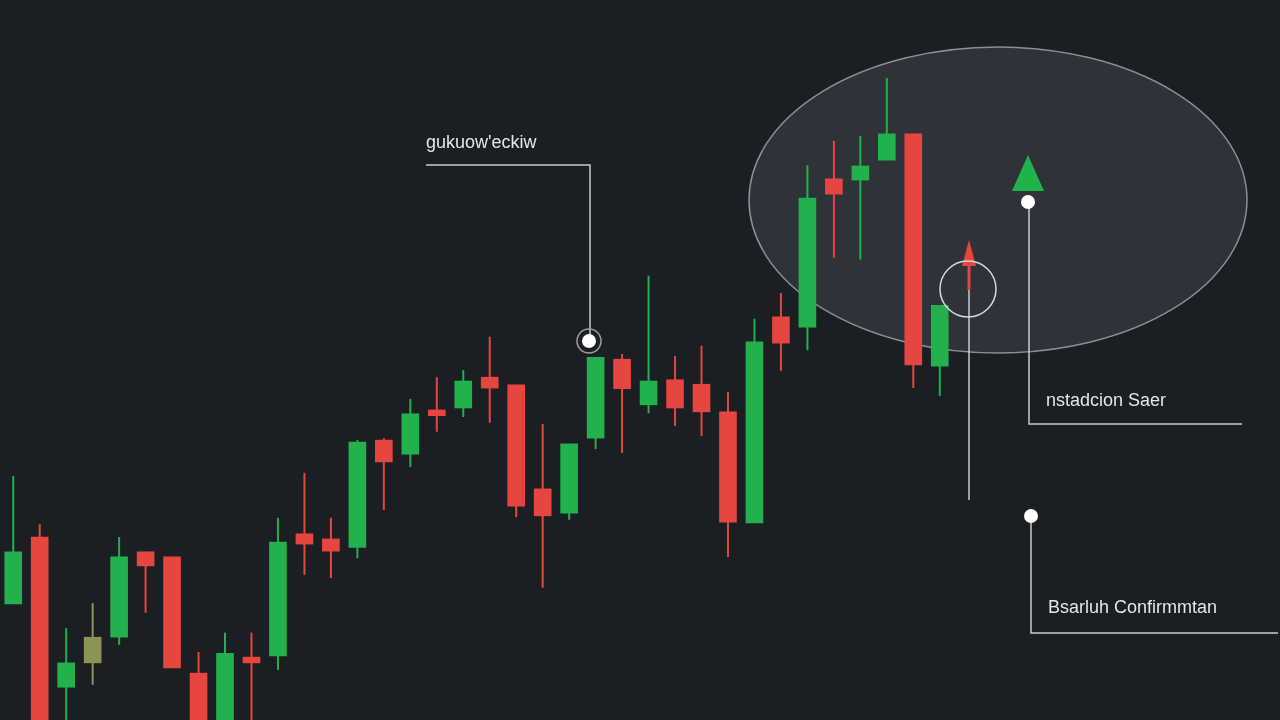  I want to click on annotation: gukuow'eckiw, so click(481, 142).